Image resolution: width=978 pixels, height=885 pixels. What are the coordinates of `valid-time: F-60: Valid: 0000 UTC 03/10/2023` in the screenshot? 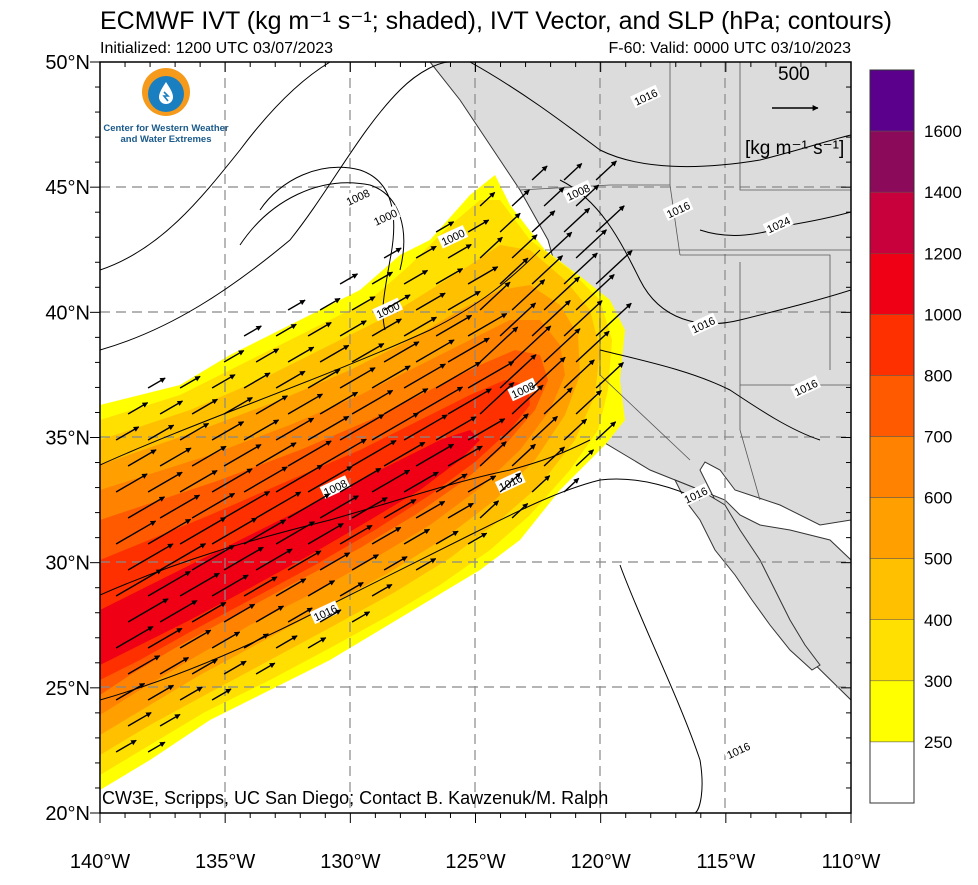 It's located at (729, 48).